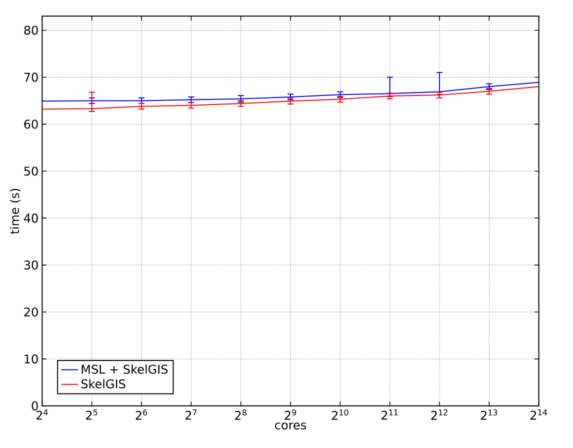 The height and width of the screenshot is (448, 573). What do you see at coordinates (31, 30) in the screenshot?
I see `y-tick-label: 80` at bounding box center [31, 30].